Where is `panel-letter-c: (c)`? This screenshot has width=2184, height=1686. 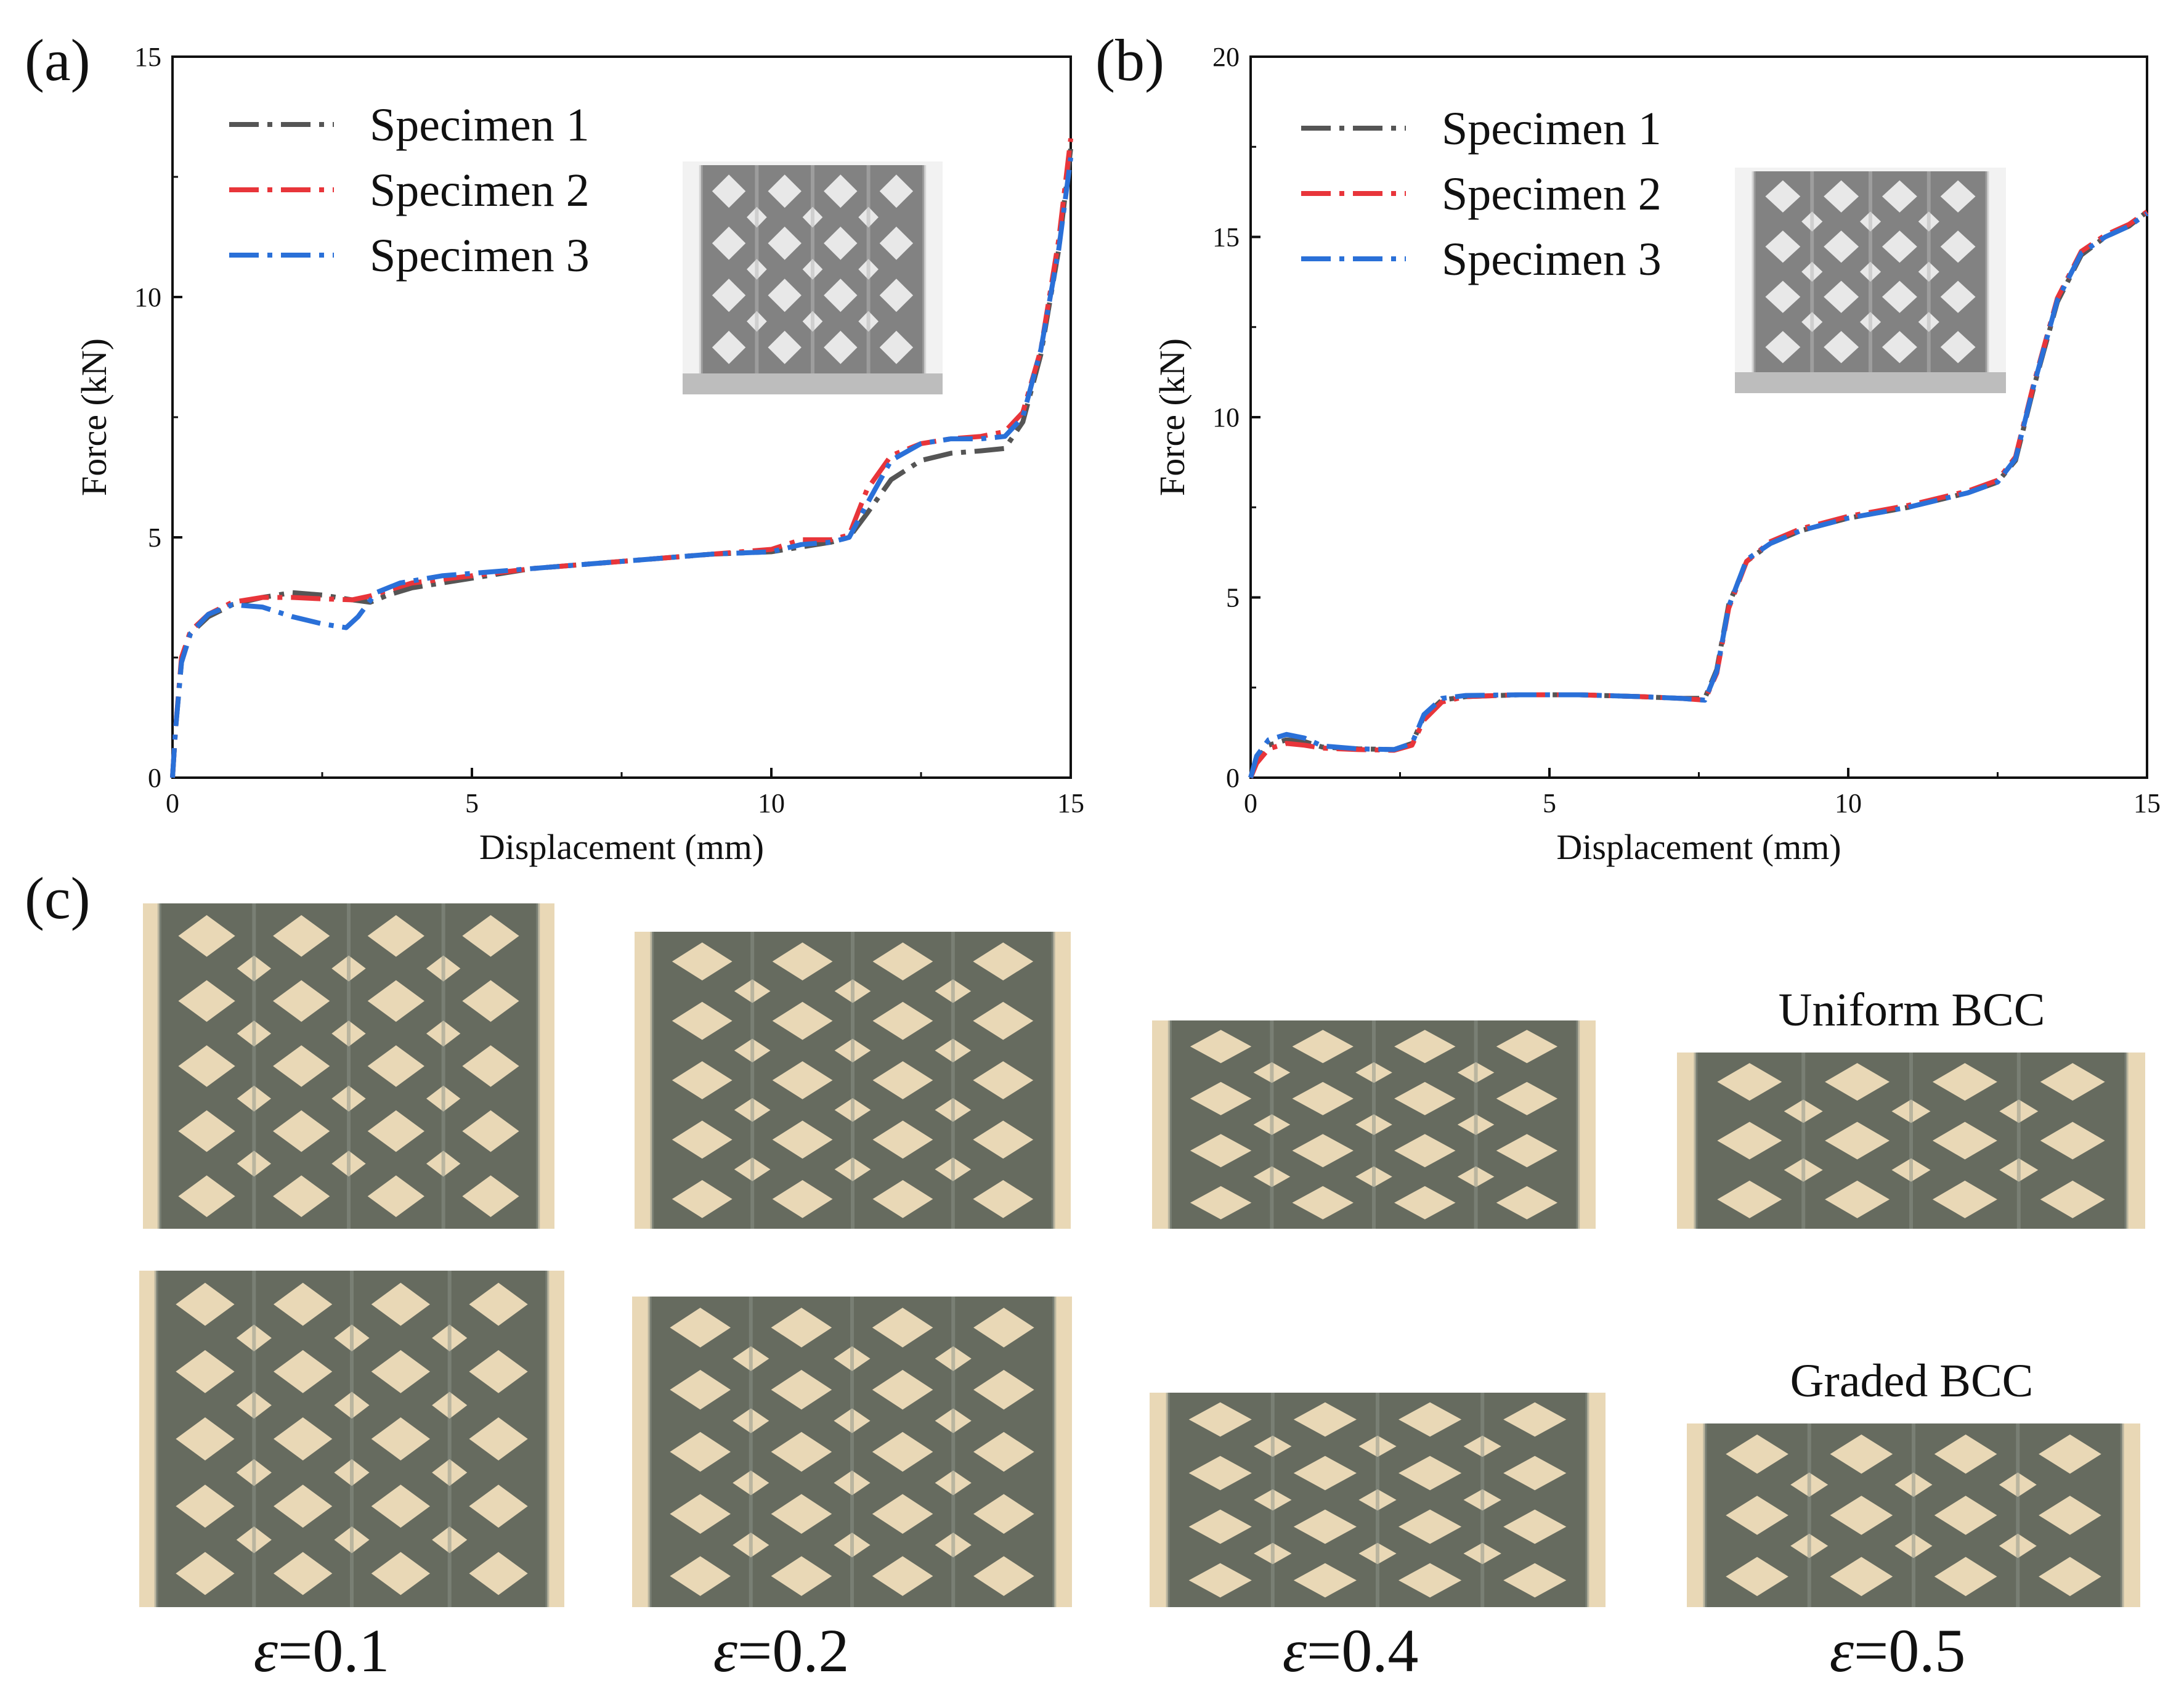
panel-letter-c: (c) is located at coordinates (58, 898).